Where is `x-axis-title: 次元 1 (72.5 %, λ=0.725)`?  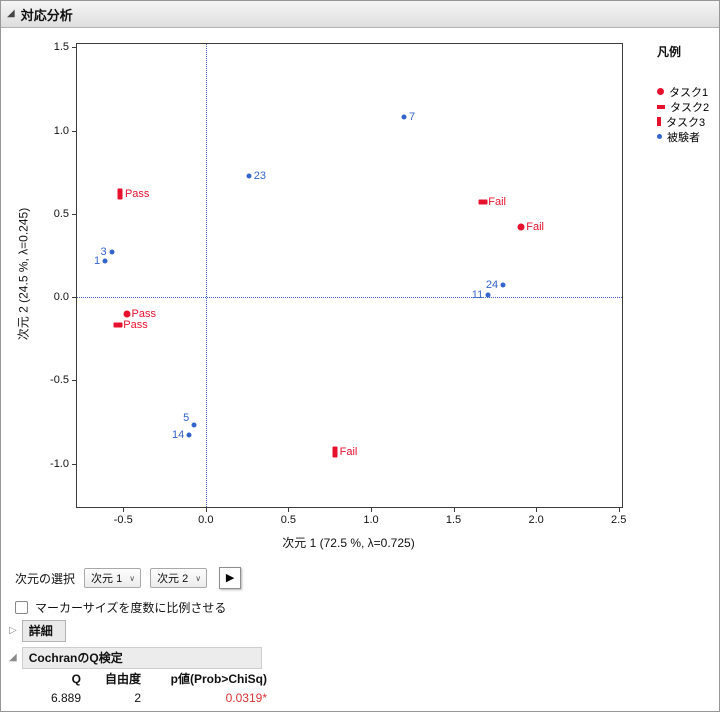
x-axis-title: 次元 1 (72.5 %, λ=0.725) is located at coordinates (348, 543).